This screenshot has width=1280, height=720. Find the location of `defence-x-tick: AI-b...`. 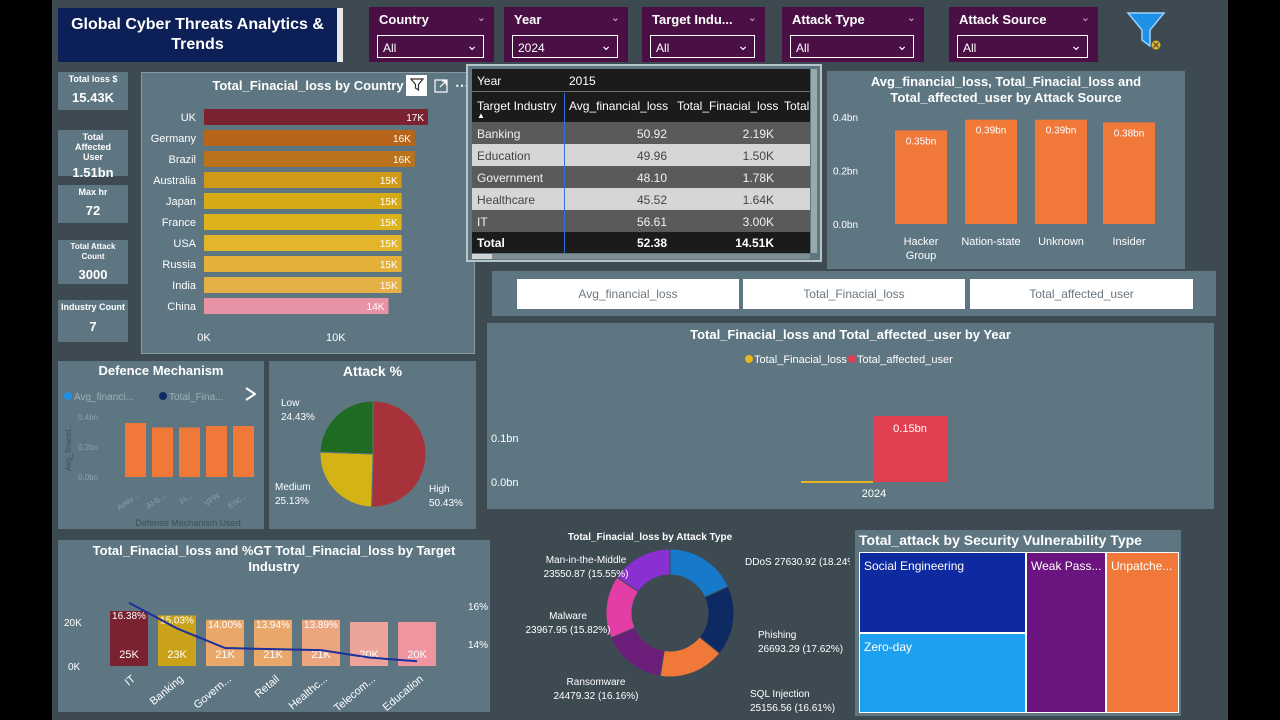

defence-x-tick: AI-b... is located at coordinates (156, 501).